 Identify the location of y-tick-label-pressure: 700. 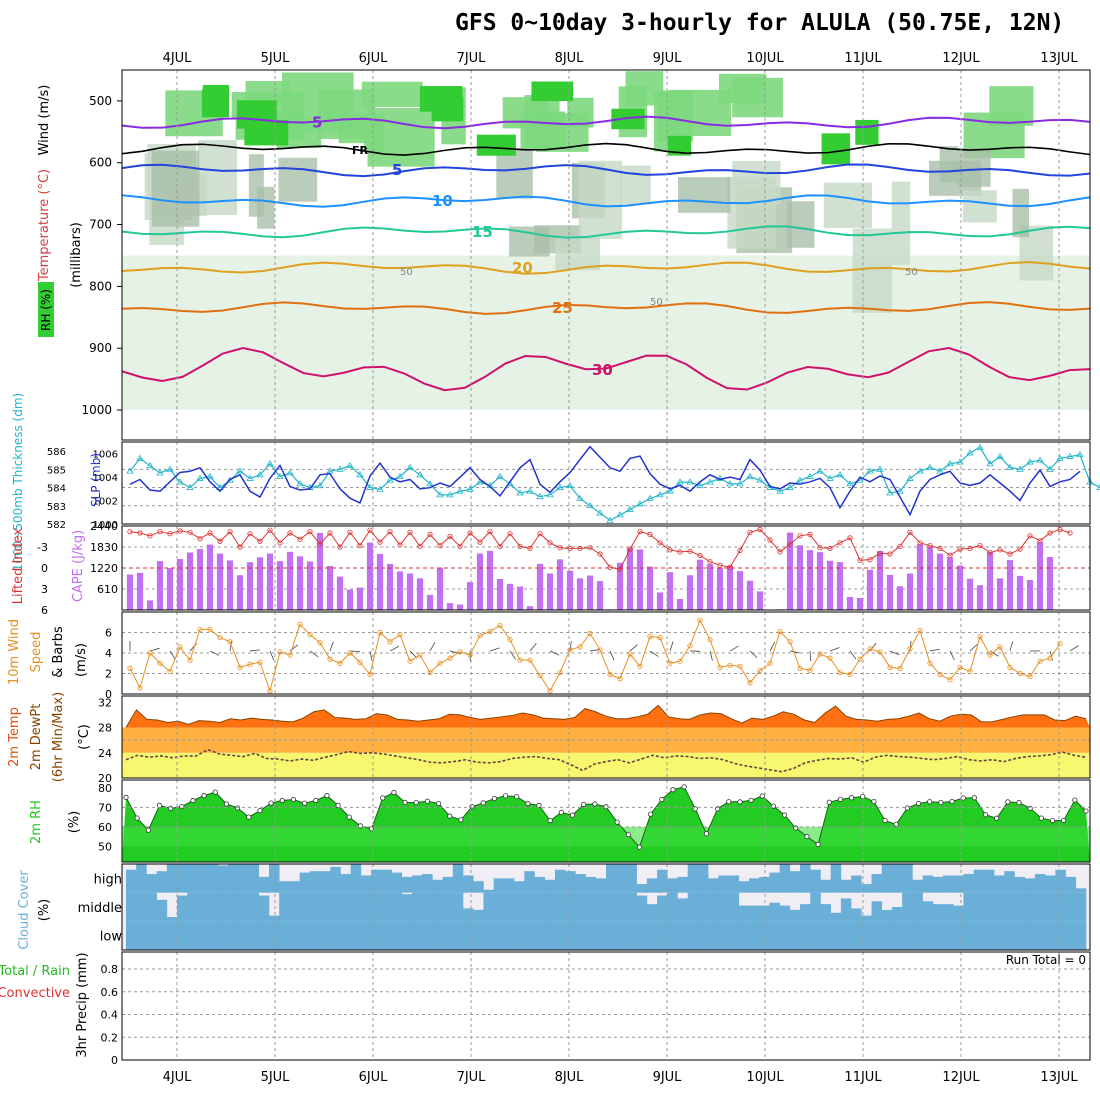
(100, 225).